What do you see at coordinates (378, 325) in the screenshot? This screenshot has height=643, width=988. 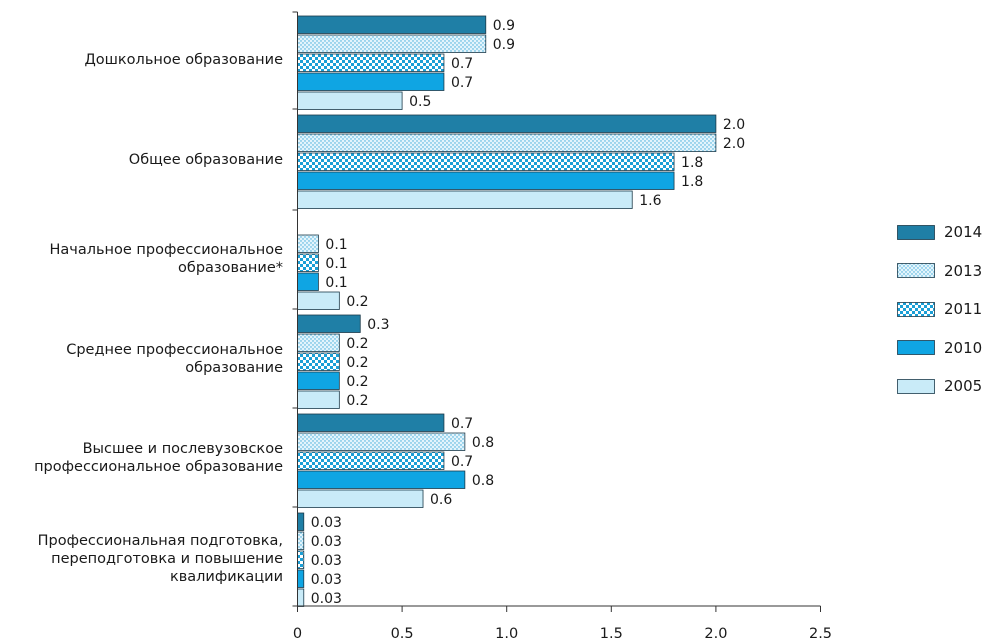 I see `data-label: 0.3` at bounding box center [378, 325].